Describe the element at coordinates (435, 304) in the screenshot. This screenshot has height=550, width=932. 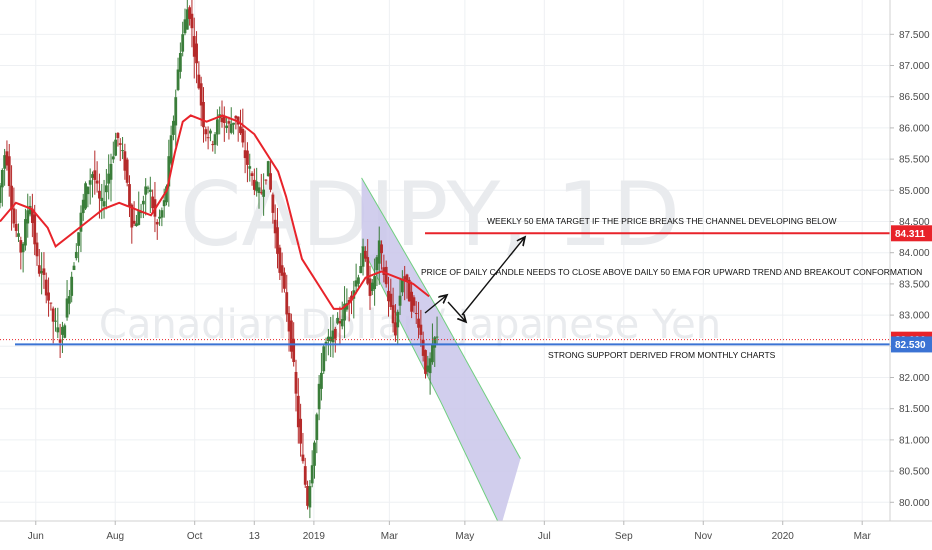
I see `trend-arrow` at that location.